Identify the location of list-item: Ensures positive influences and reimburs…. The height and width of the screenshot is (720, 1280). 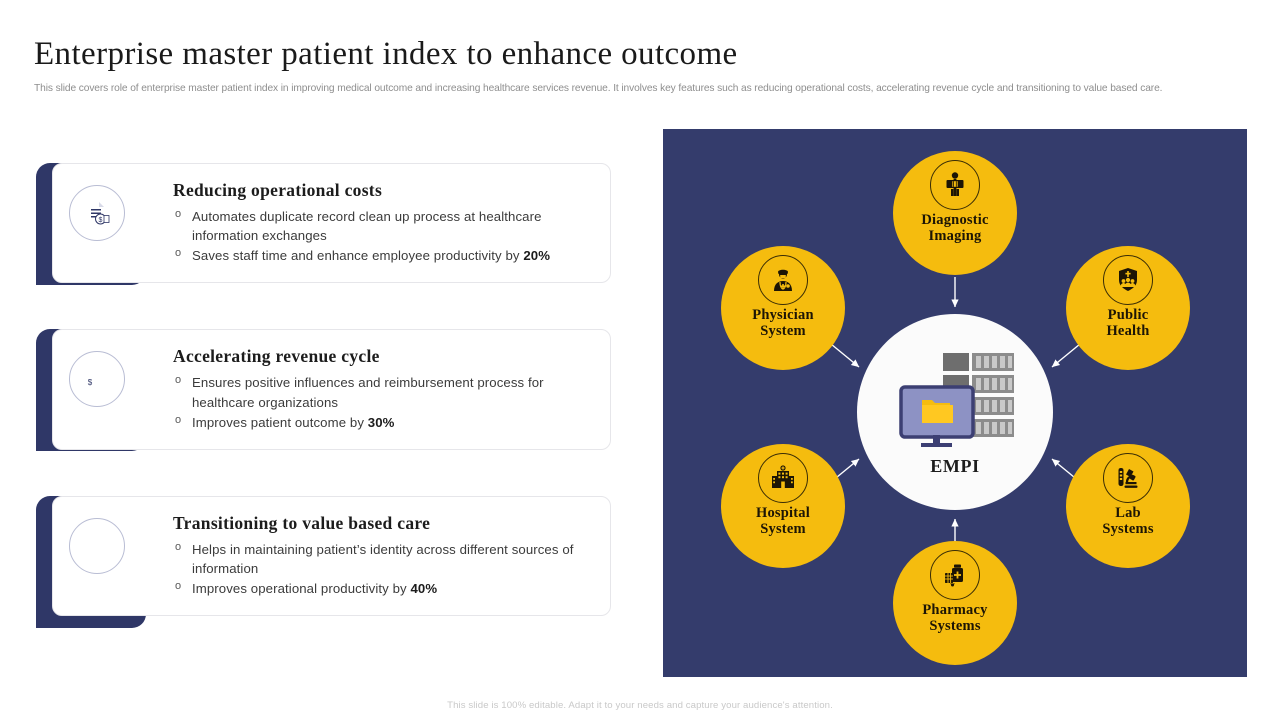
(382, 392).